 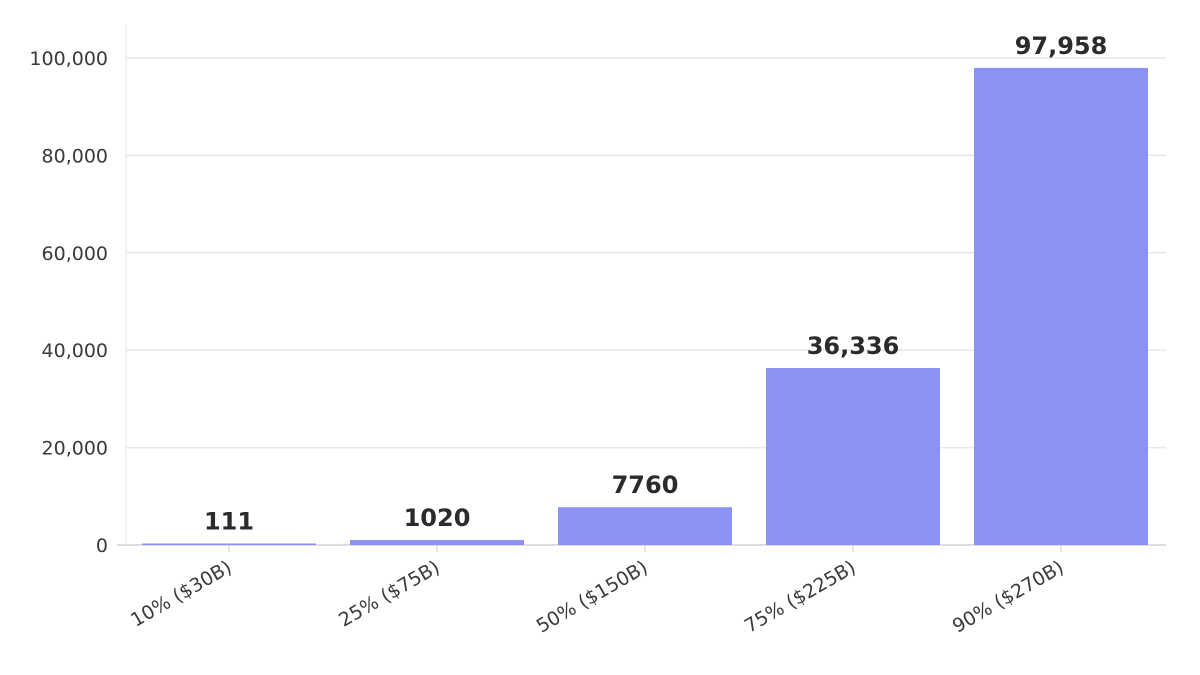 I want to click on data-label: 7760, so click(x=645, y=485).